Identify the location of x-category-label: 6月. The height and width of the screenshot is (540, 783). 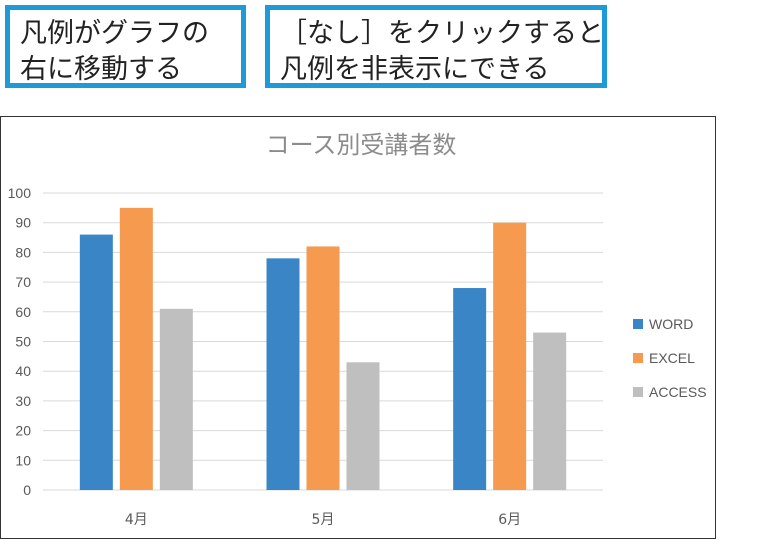
(509, 520).